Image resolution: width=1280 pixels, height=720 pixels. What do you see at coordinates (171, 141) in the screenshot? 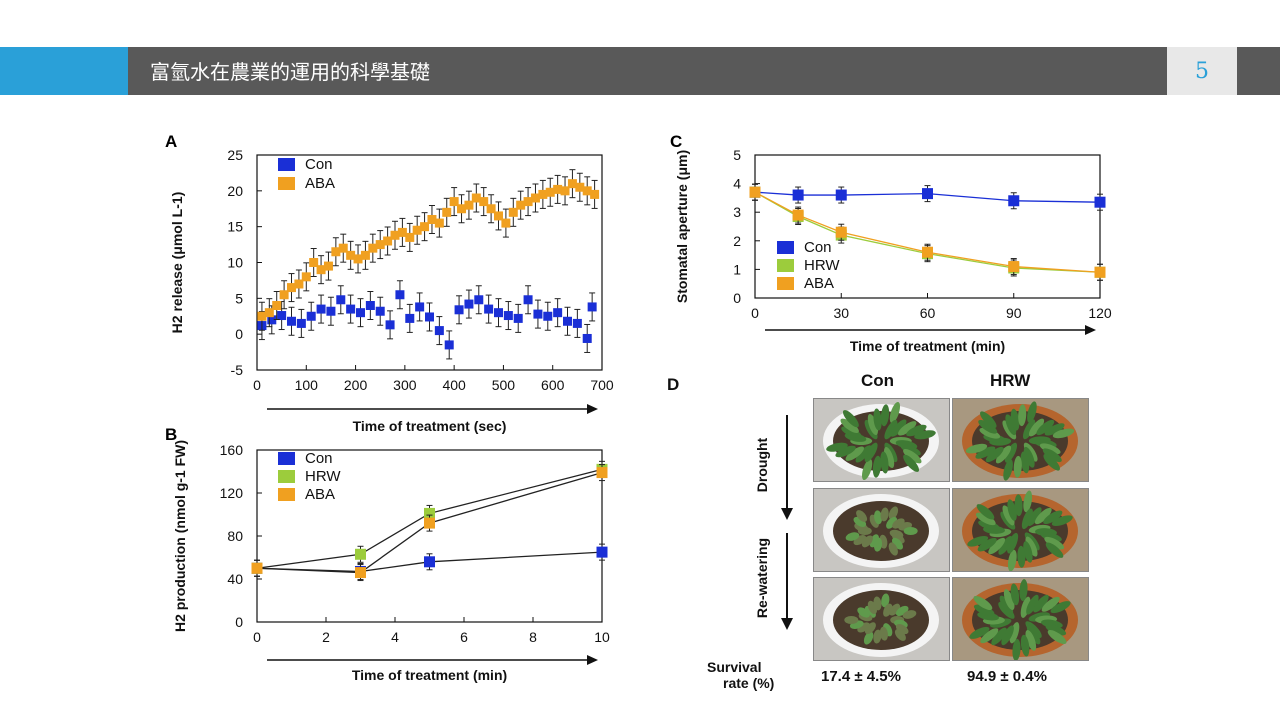
I see `panel-letter: A` at bounding box center [171, 141].